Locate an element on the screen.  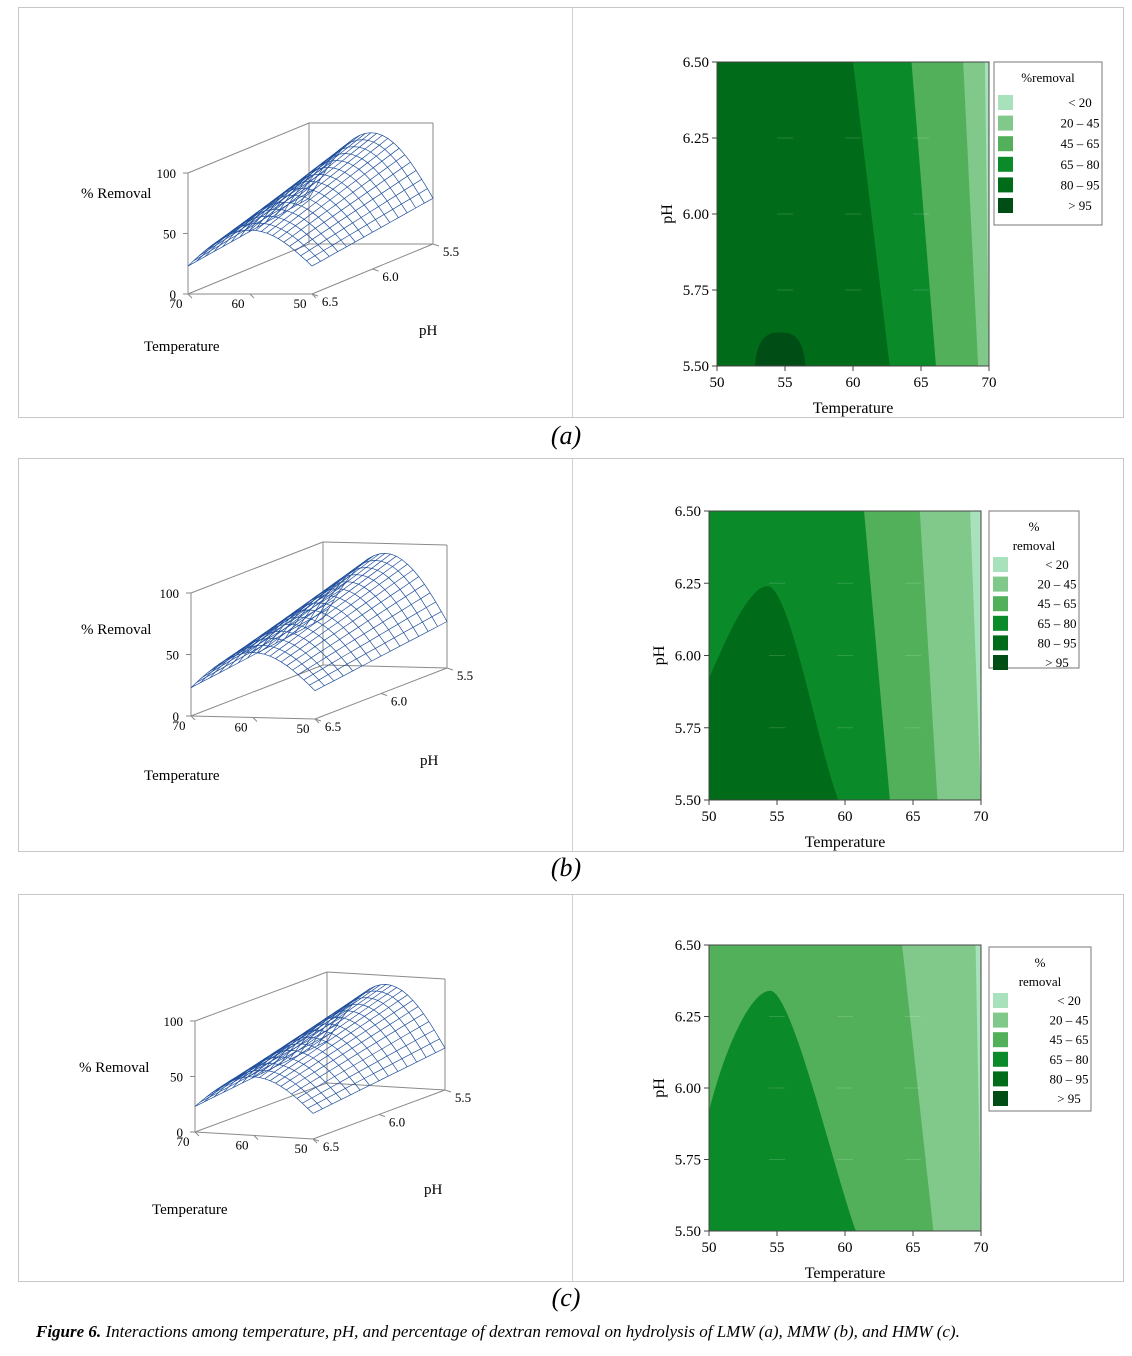
temp-tick-label: 50 is located at coordinates (301, 1148).